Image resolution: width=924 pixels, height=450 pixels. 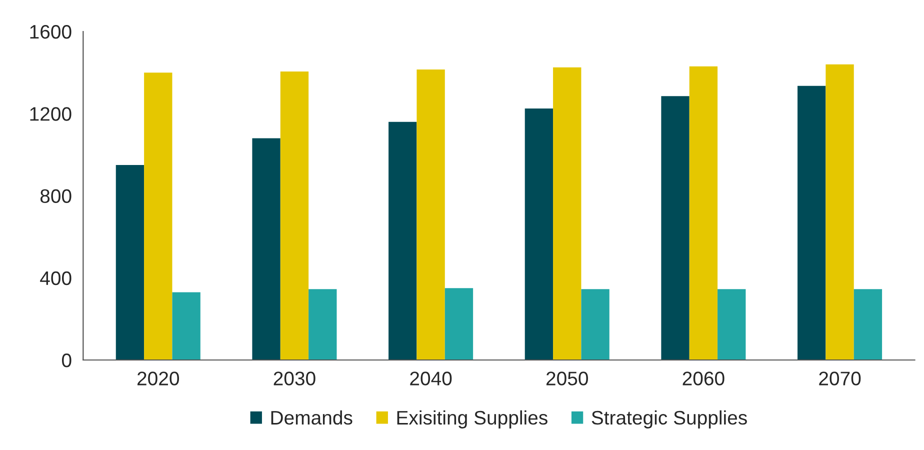 What do you see at coordinates (567, 379) in the screenshot?
I see `x-tick-label: 2050` at bounding box center [567, 379].